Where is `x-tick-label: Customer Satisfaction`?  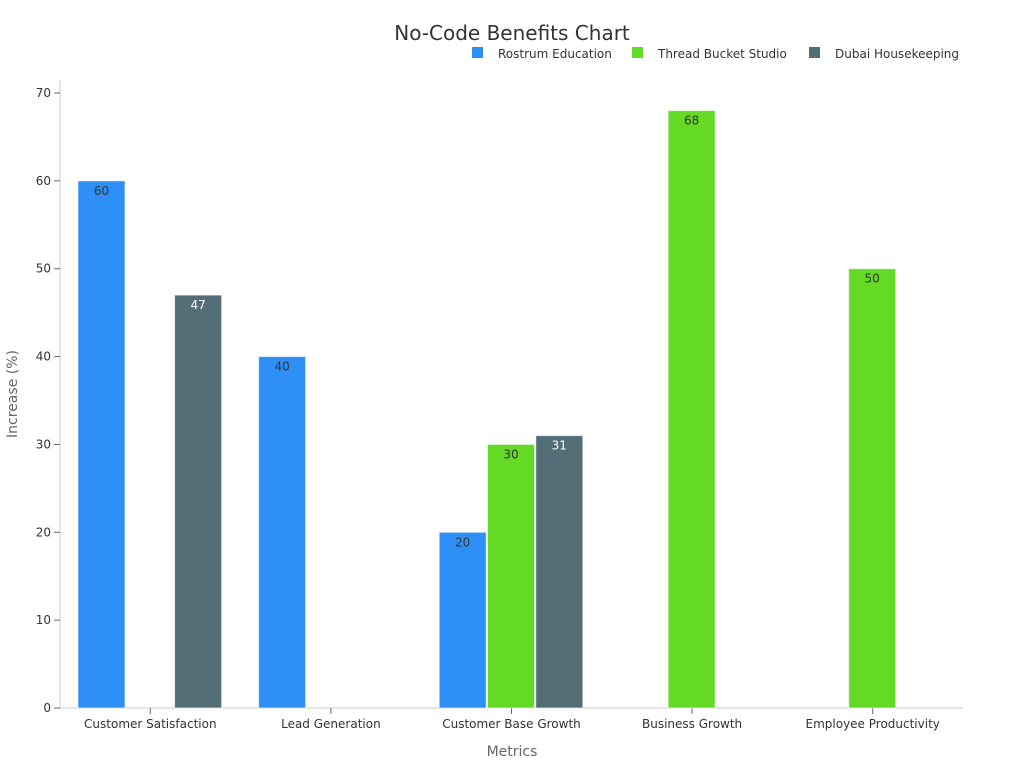
x-tick-label: Customer Satisfaction is located at coordinates (150, 724).